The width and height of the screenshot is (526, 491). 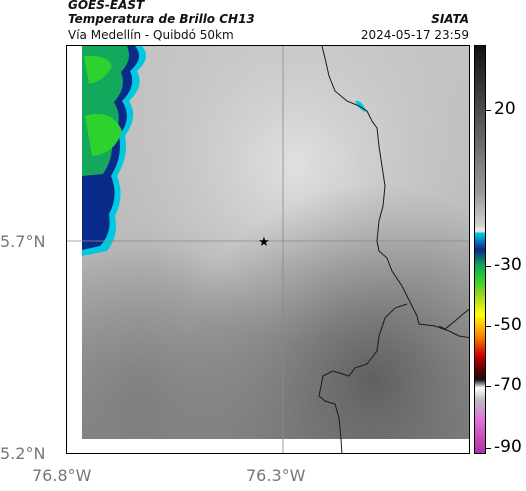 I want to click on lat-label-top: 5.7°N, so click(x=23, y=241).